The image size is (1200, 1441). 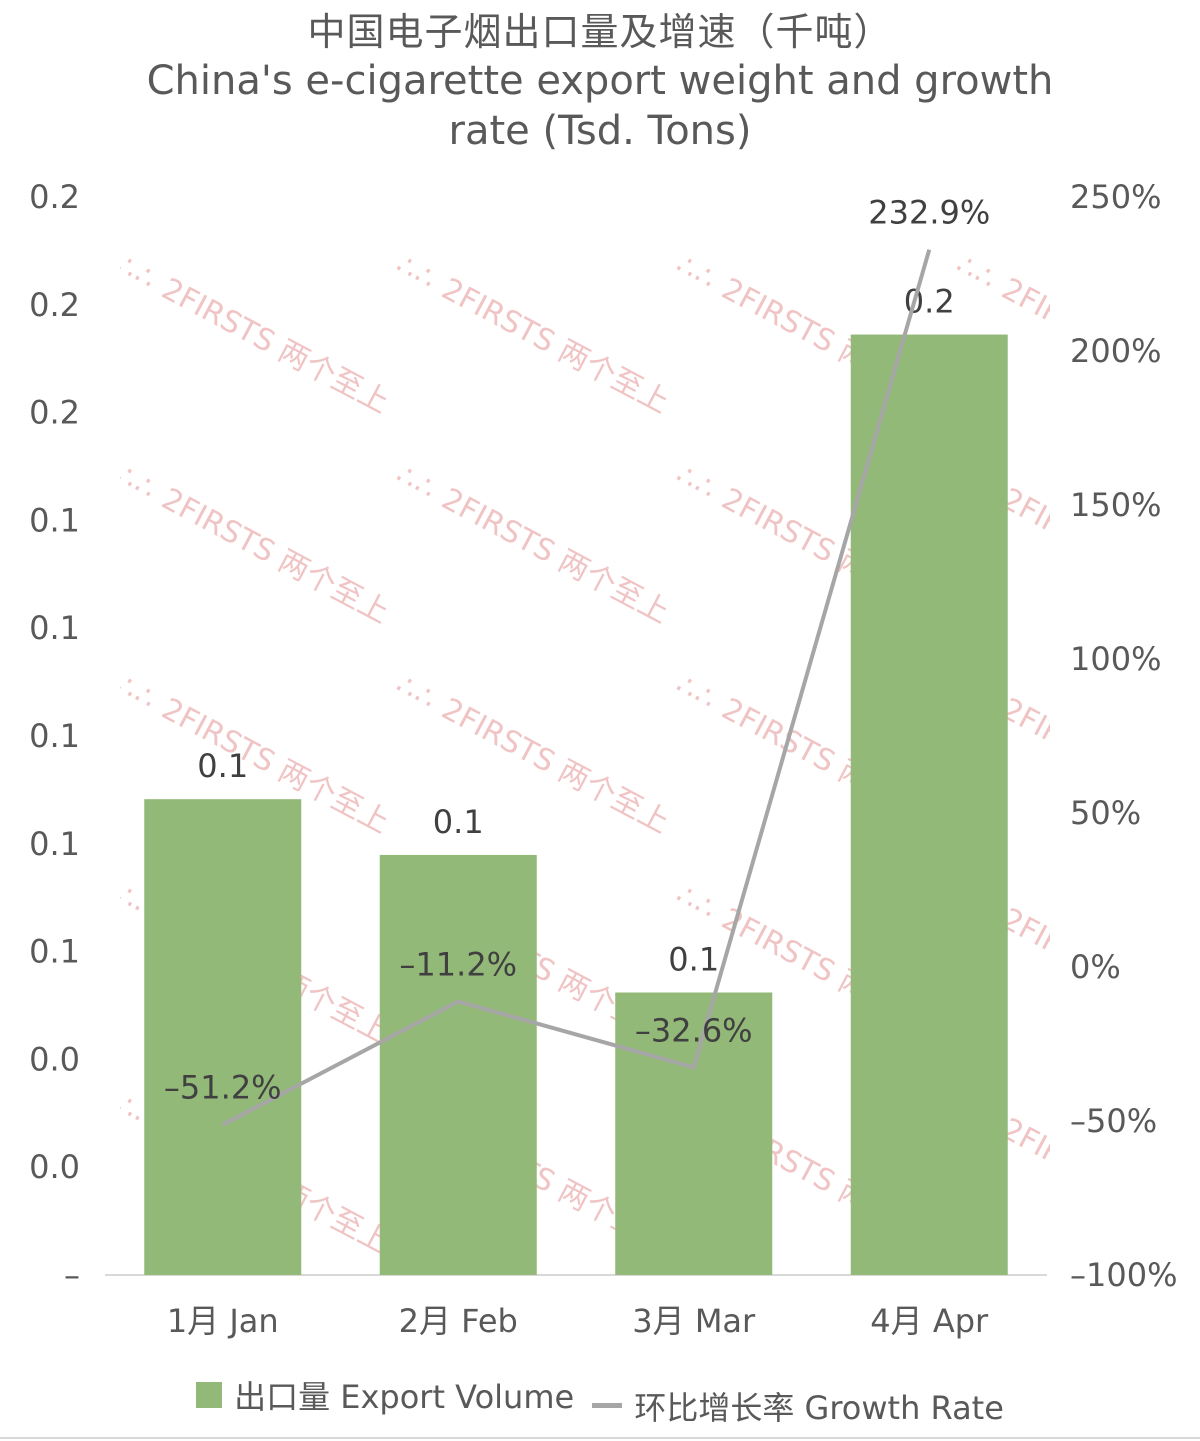 I want to click on line-data-label: –51.2%, so click(x=223, y=1088).